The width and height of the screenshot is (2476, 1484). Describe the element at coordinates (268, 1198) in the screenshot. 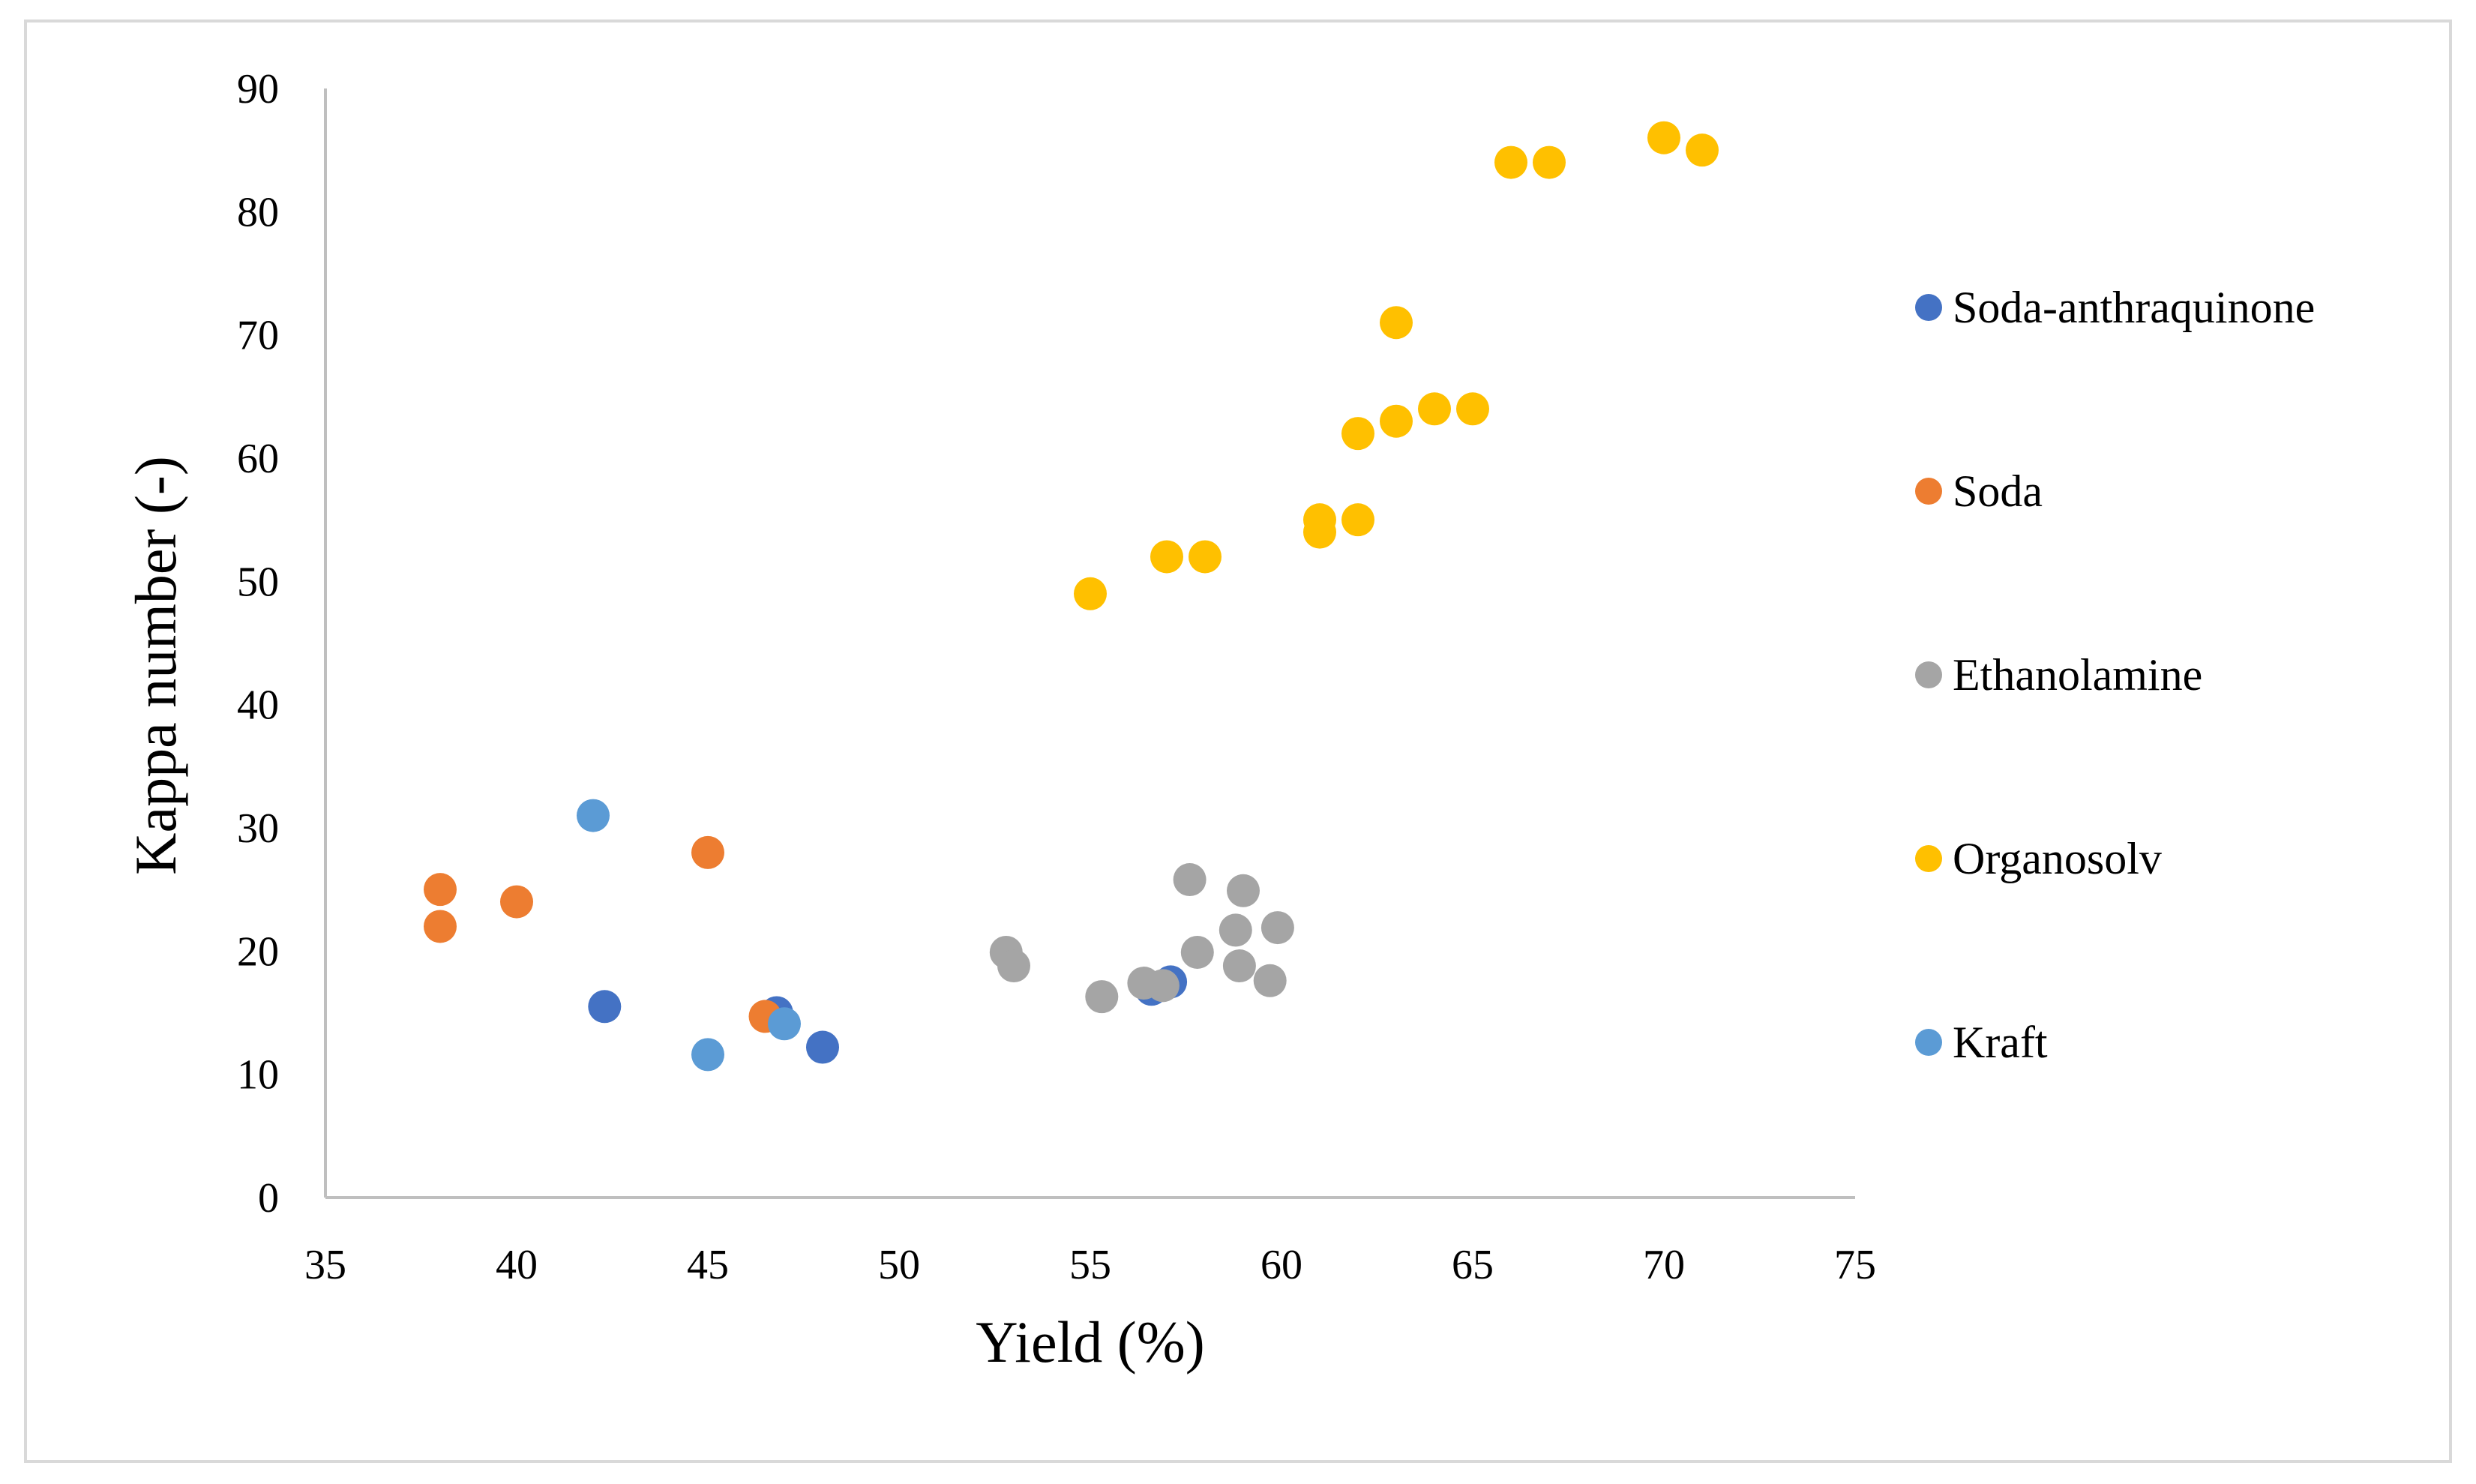

I see `y-tick-label: 0` at that location.